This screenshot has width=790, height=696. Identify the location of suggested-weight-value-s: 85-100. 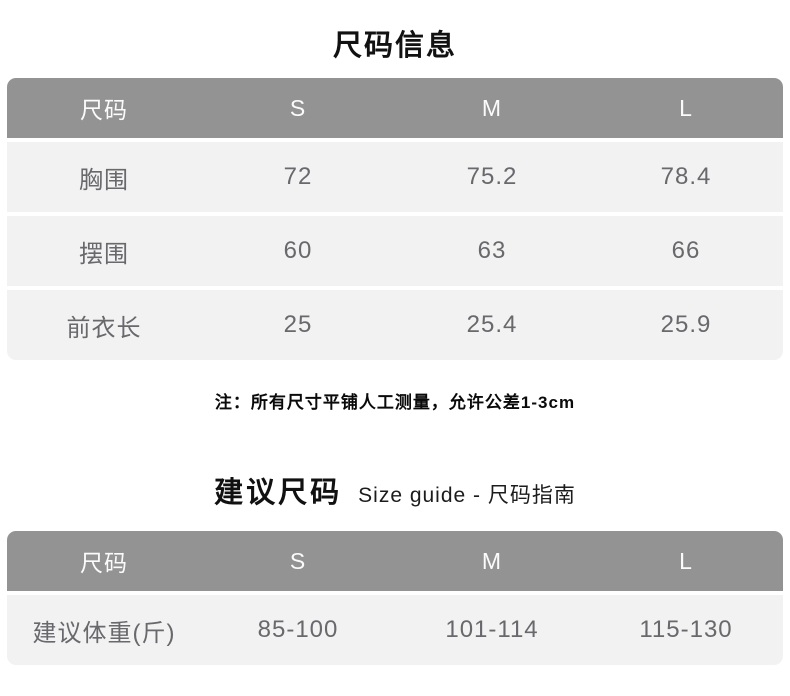
(298, 629).